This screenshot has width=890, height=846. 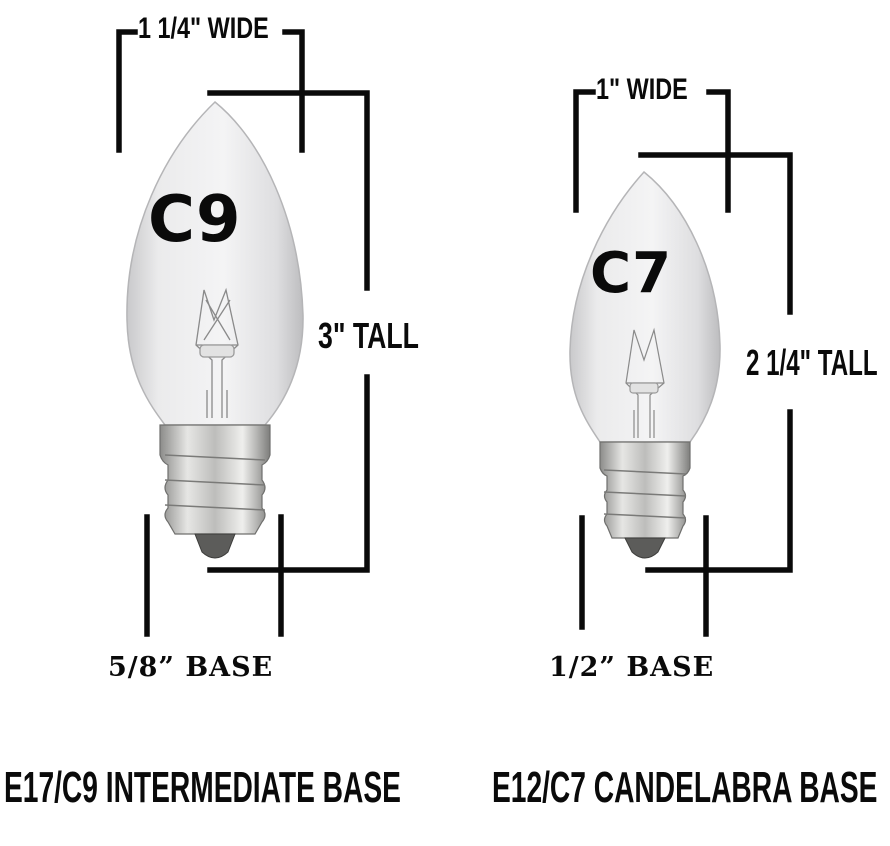 What do you see at coordinates (652, 151) in the screenshot?
I see `c7-width-bracket` at bounding box center [652, 151].